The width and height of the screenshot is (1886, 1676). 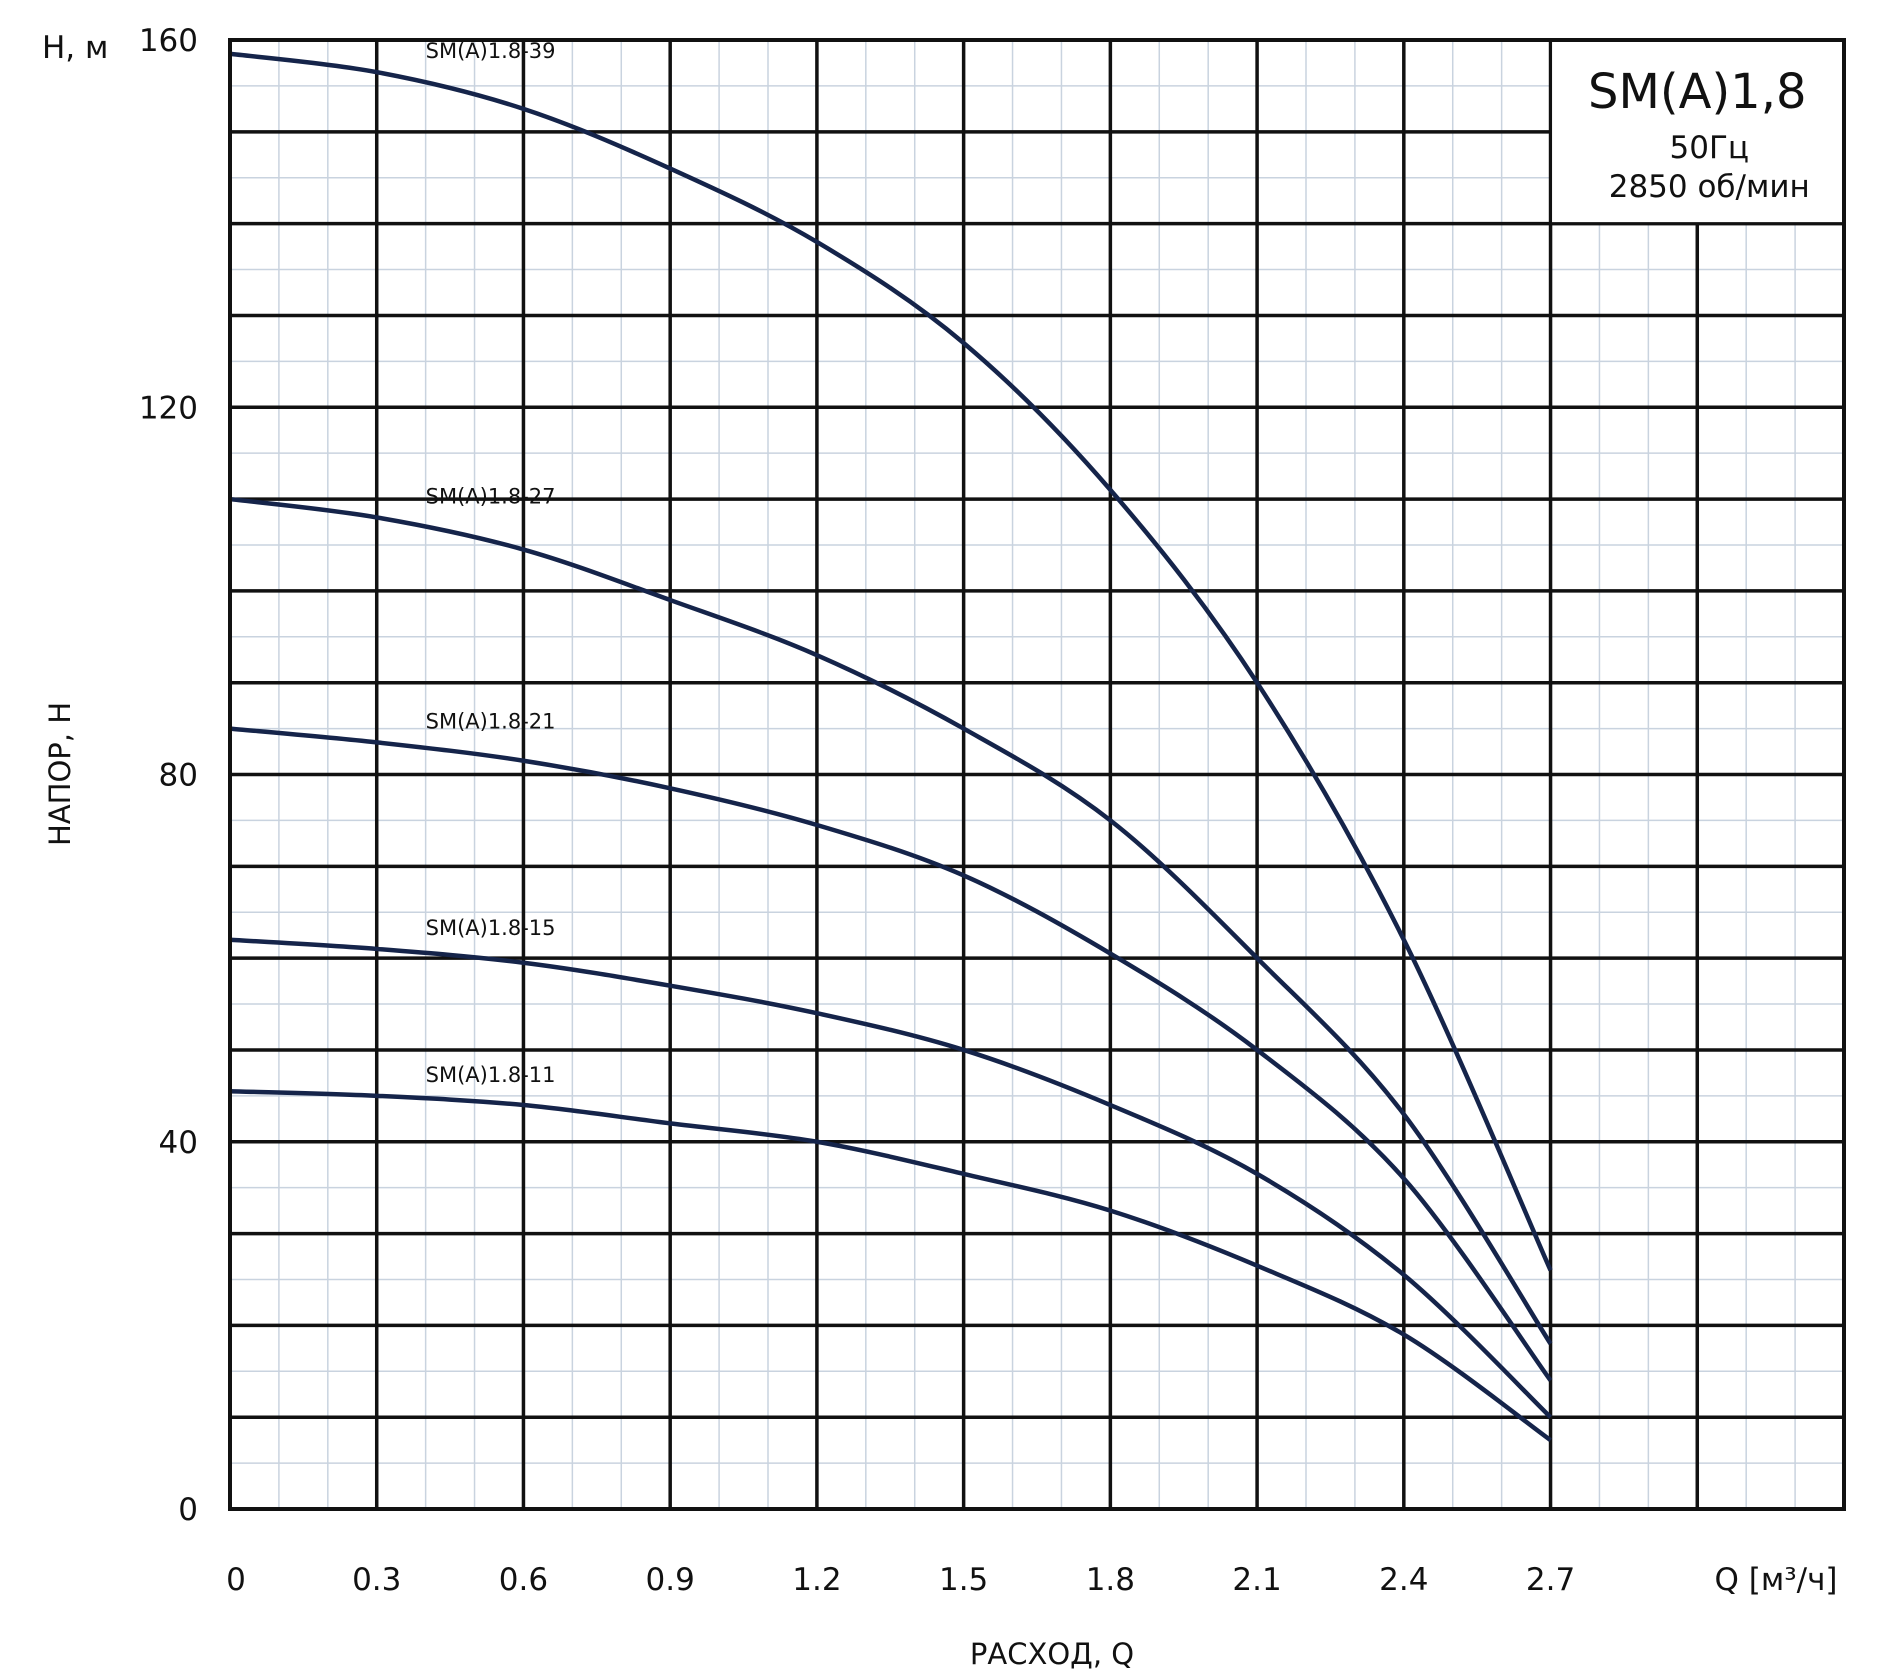 I want to click on series-label: SM(A)1.8-11, so click(x=491, y=1075).